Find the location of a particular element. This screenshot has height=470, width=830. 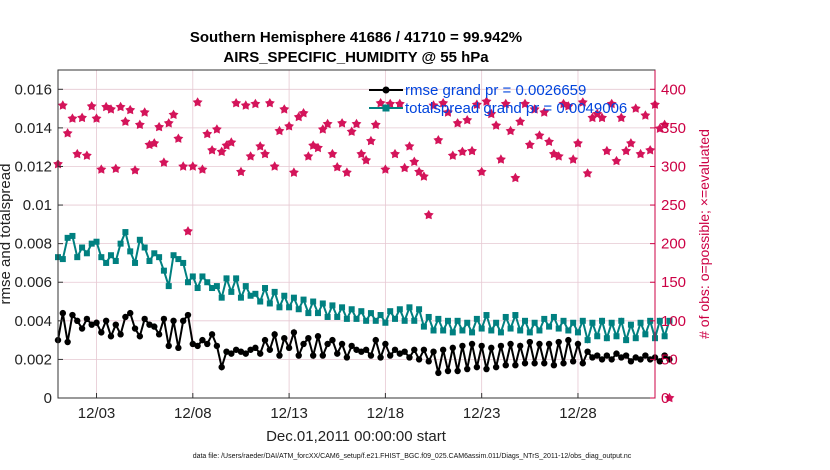

legend-rmse-label: rmse grand pr = 0.0026659 is located at coordinates (495, 90).